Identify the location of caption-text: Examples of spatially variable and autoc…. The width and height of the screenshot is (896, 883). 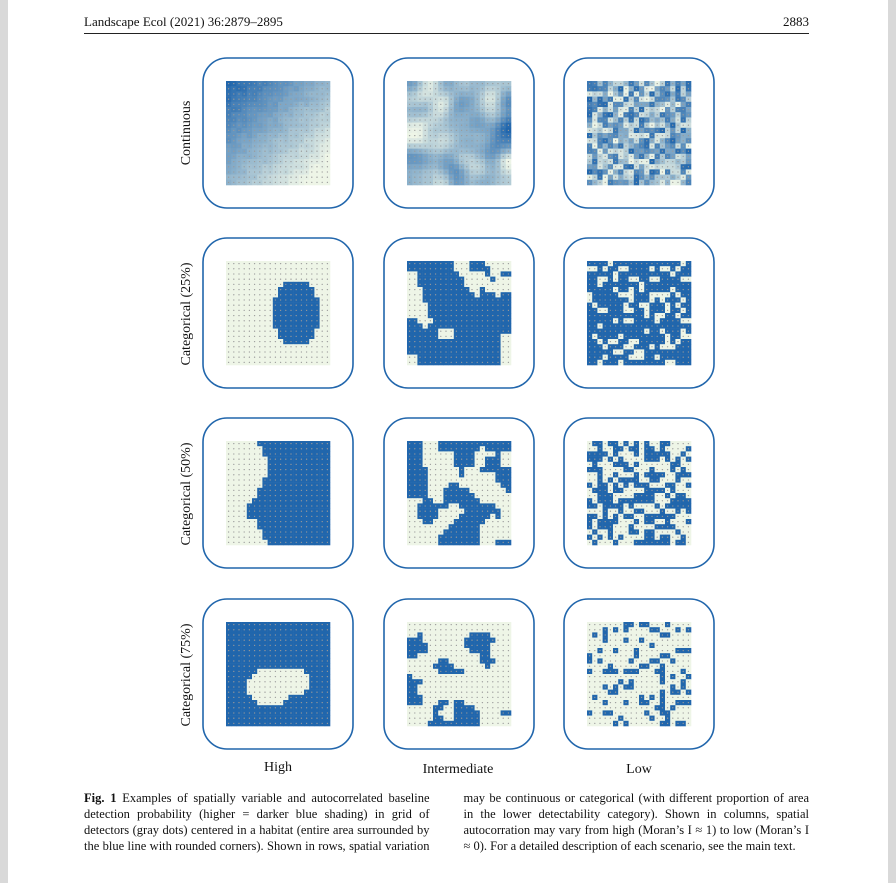
(446, 822).